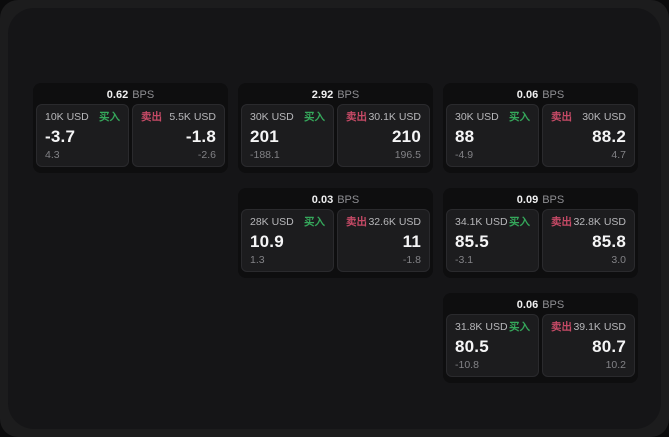 The height and width of the screenshot is (437, 669). I want to click on buy-delta: 4.3, so click(52, 155).